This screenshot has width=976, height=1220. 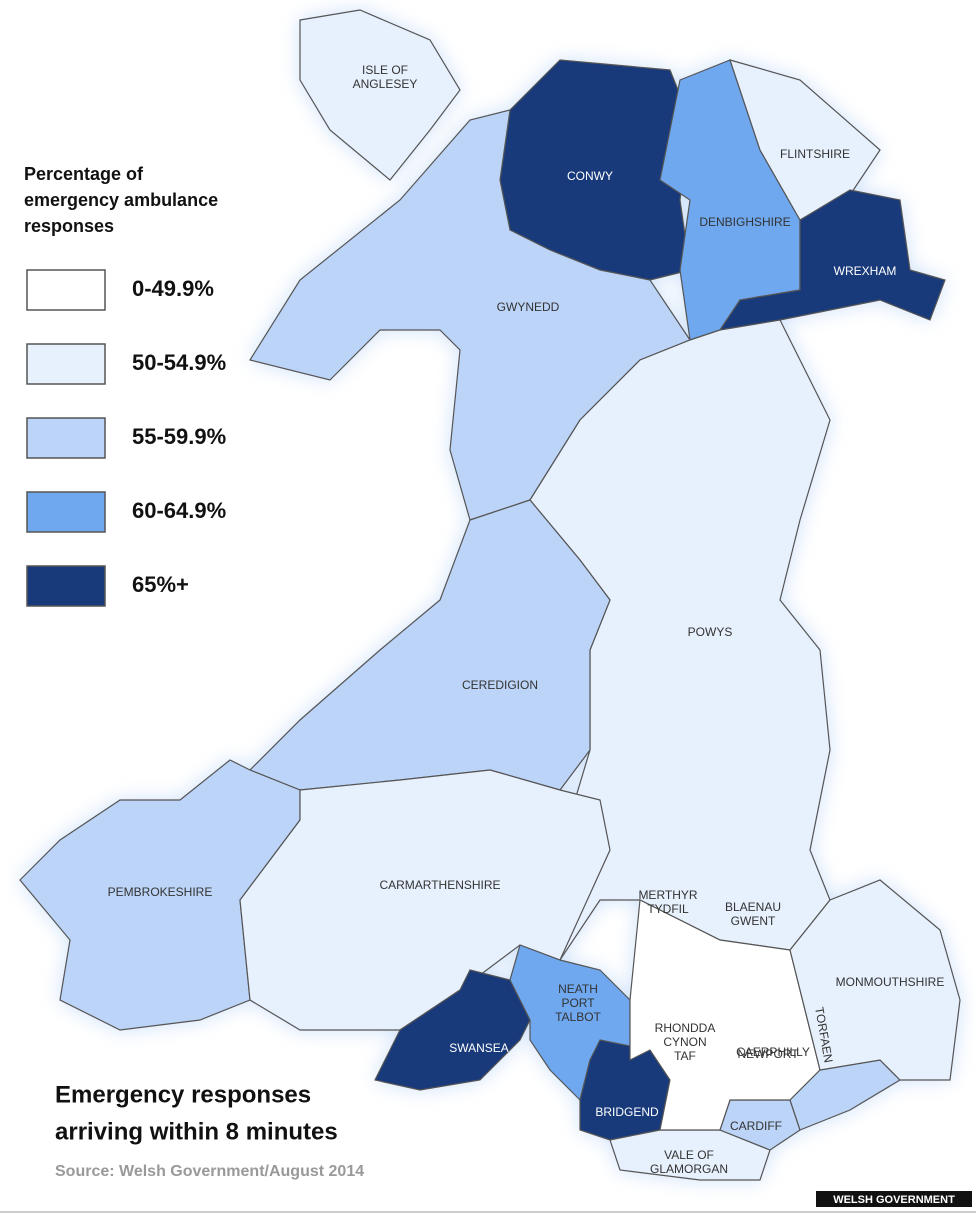 I want to click on legend-title: responses, so click(x=69, y=226).